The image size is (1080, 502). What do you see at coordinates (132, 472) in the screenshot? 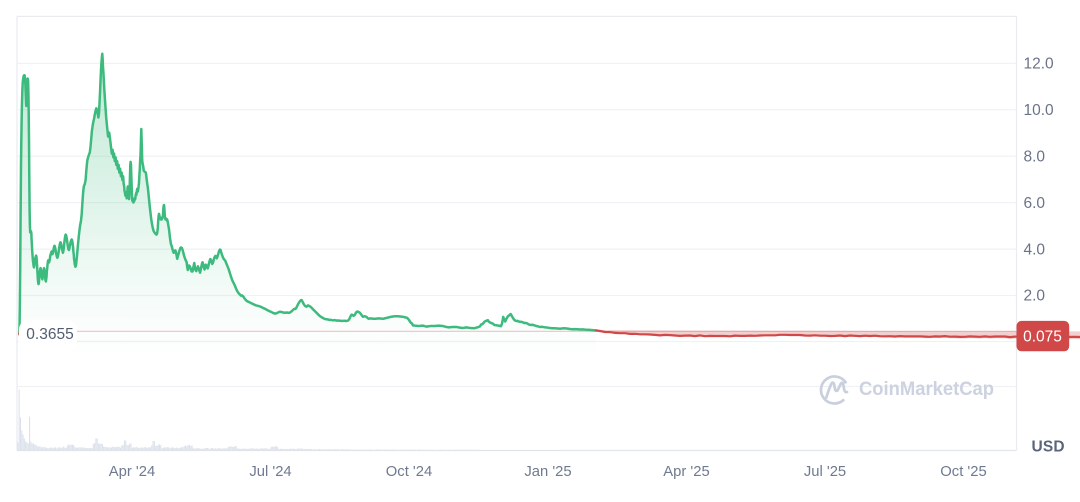
I see `svg-text: Apr '24` at bounding box center [132, 472].